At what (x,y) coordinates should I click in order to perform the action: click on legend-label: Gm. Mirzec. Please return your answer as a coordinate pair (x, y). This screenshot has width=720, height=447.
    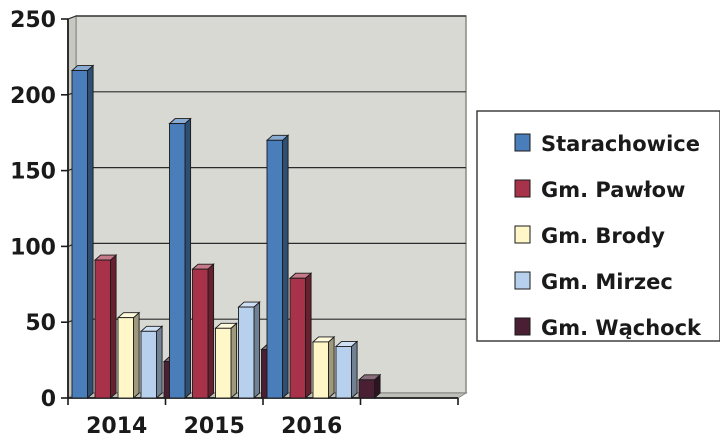
    Looking at the image, I should click on (607, 282).